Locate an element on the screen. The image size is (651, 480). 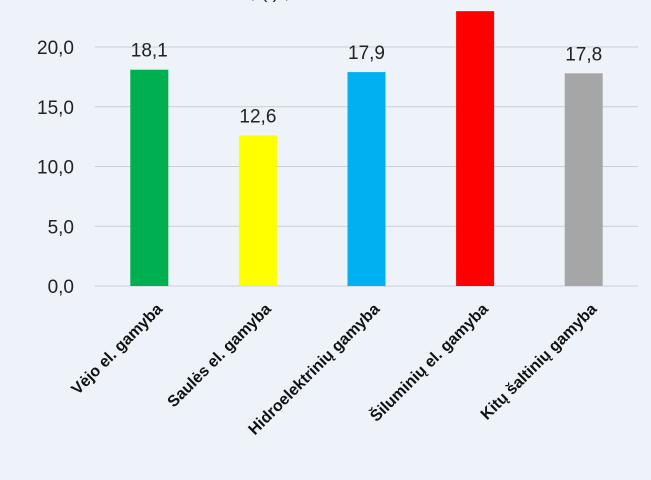
chart-title-fragment: , ( ) , is located at coordinates (269, 1).